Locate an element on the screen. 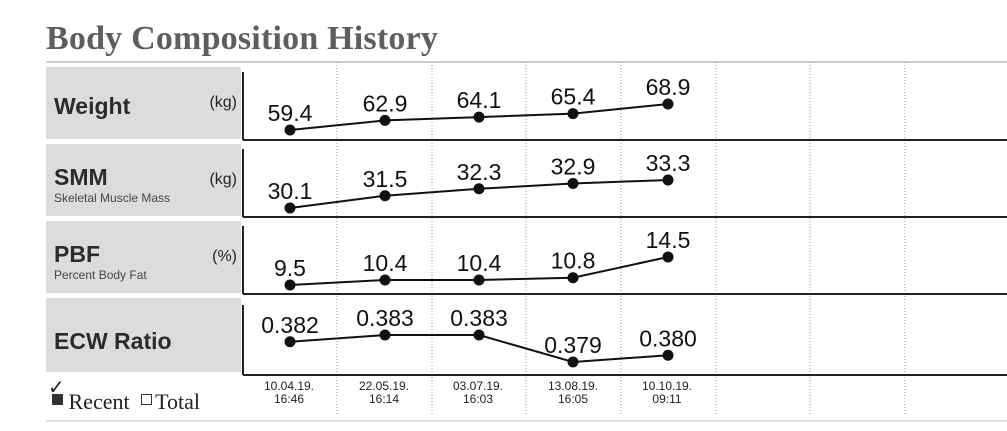 The width and height of the screenshot is (1007, 431). time-4: 16:05 is located at coordinates (573, 399).